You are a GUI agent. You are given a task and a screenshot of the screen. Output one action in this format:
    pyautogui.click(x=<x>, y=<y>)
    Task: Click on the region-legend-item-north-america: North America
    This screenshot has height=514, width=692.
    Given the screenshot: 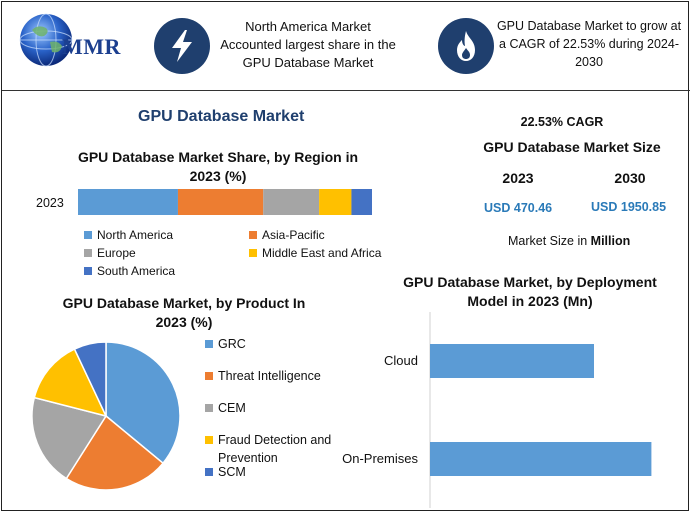 What is the action you would take?
    pyautogui.click(x=128, y=235)
    